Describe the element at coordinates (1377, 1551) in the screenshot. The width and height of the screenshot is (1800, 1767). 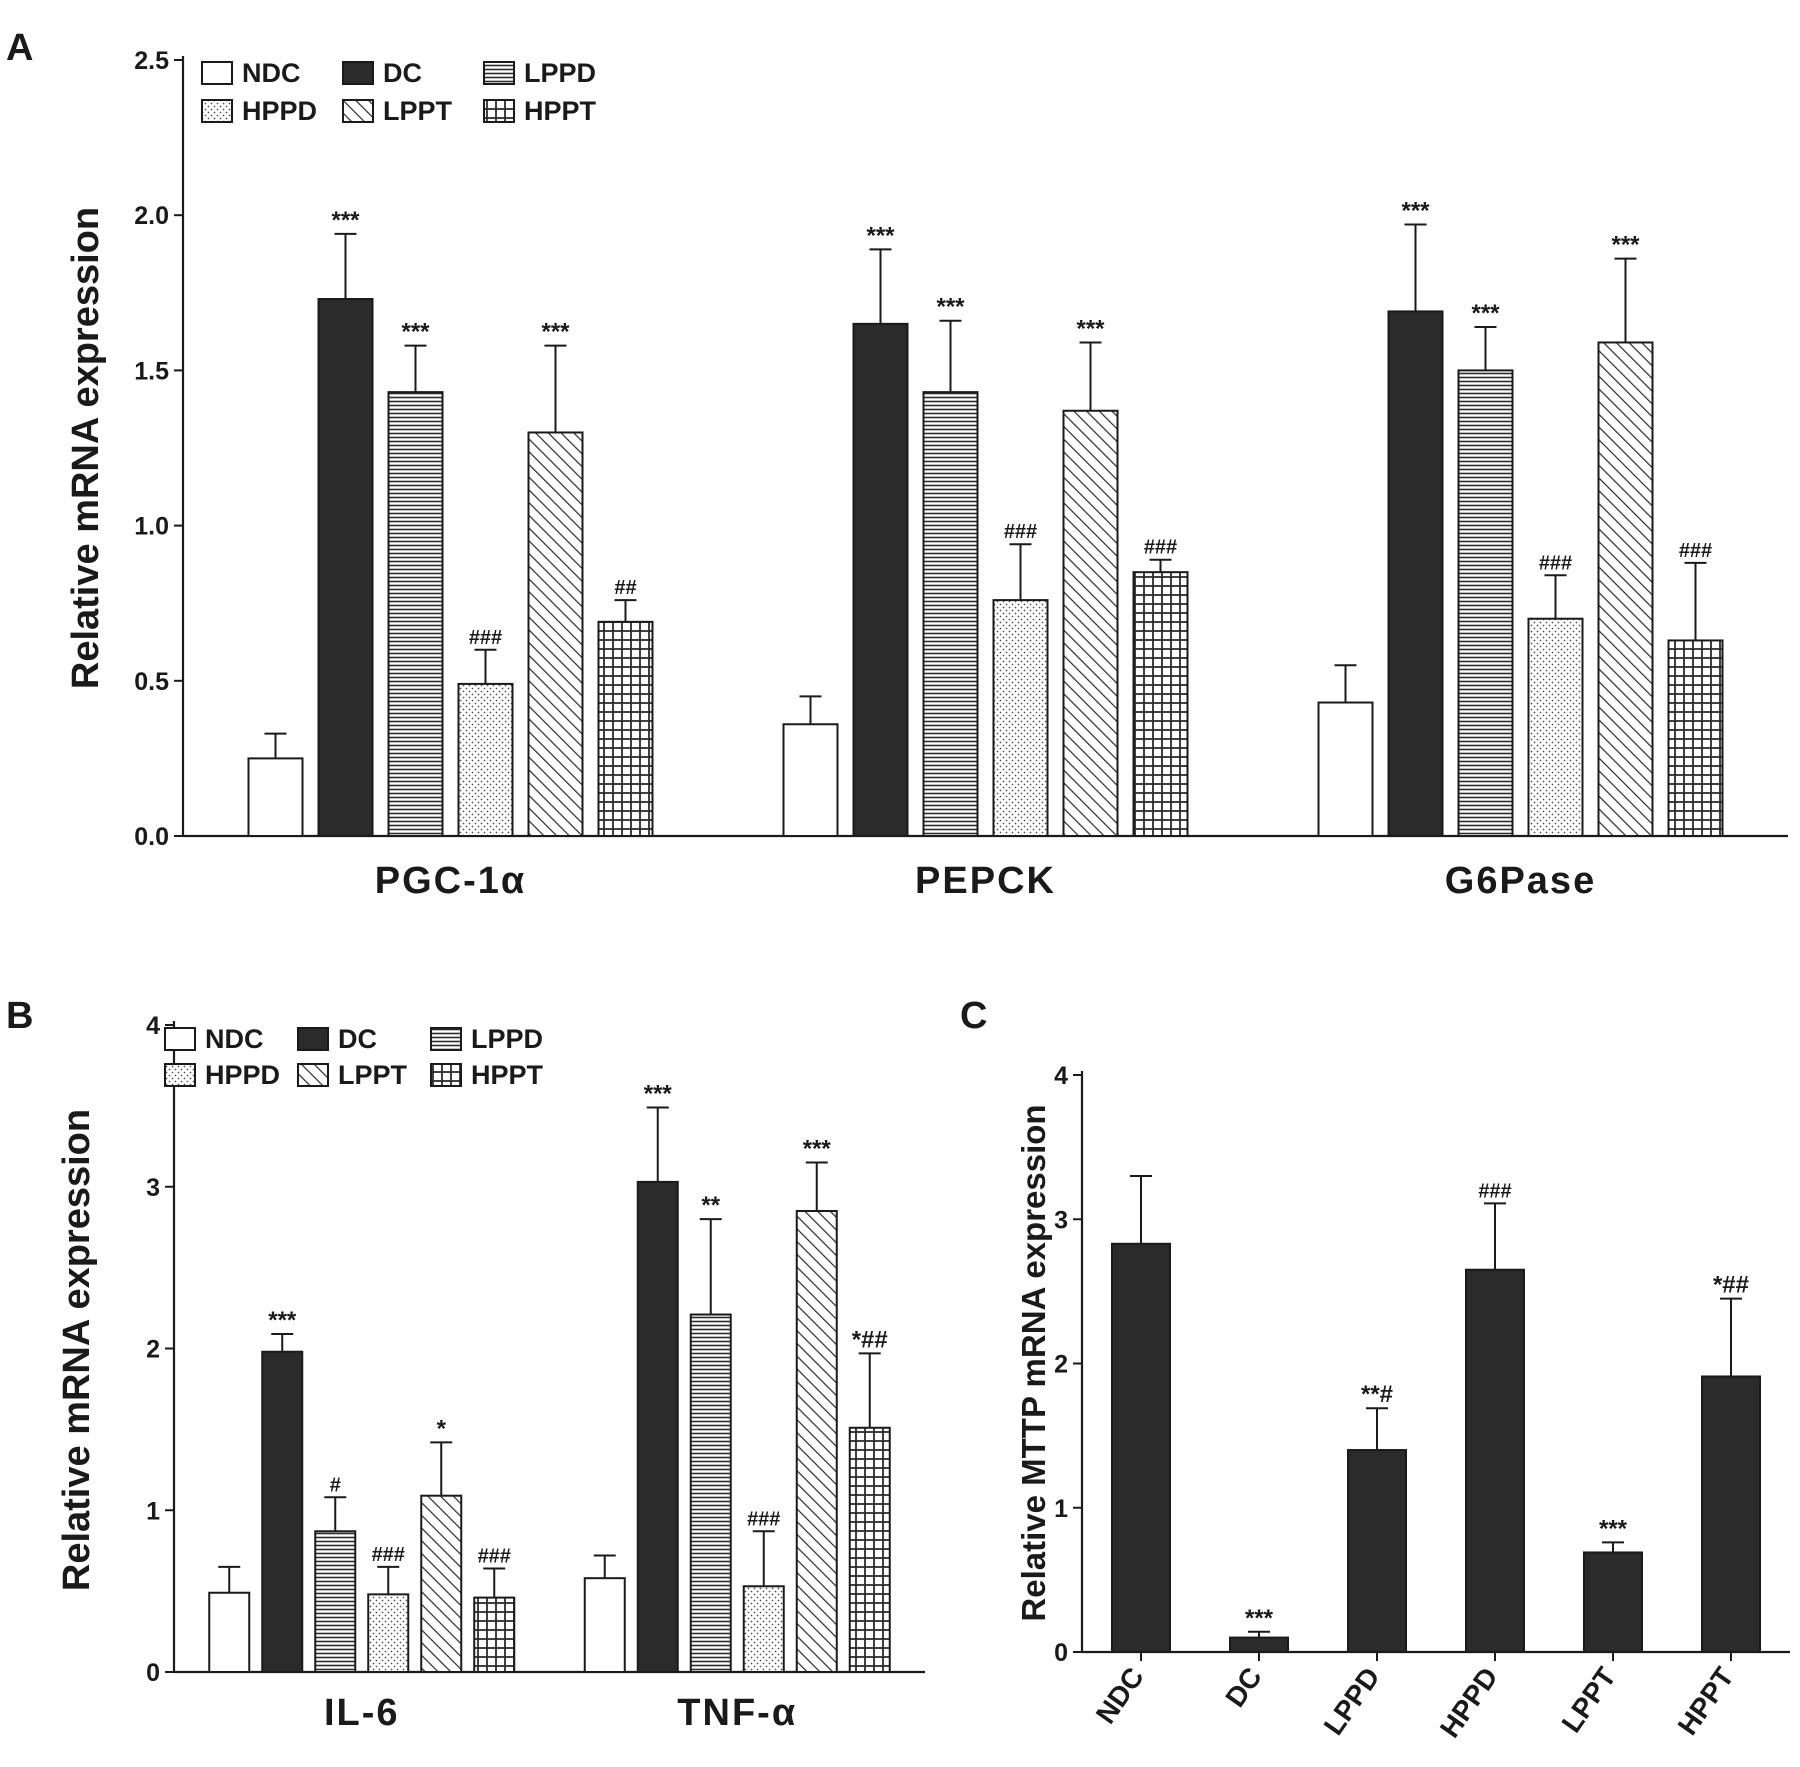
I see `bar-lppd` at that location.